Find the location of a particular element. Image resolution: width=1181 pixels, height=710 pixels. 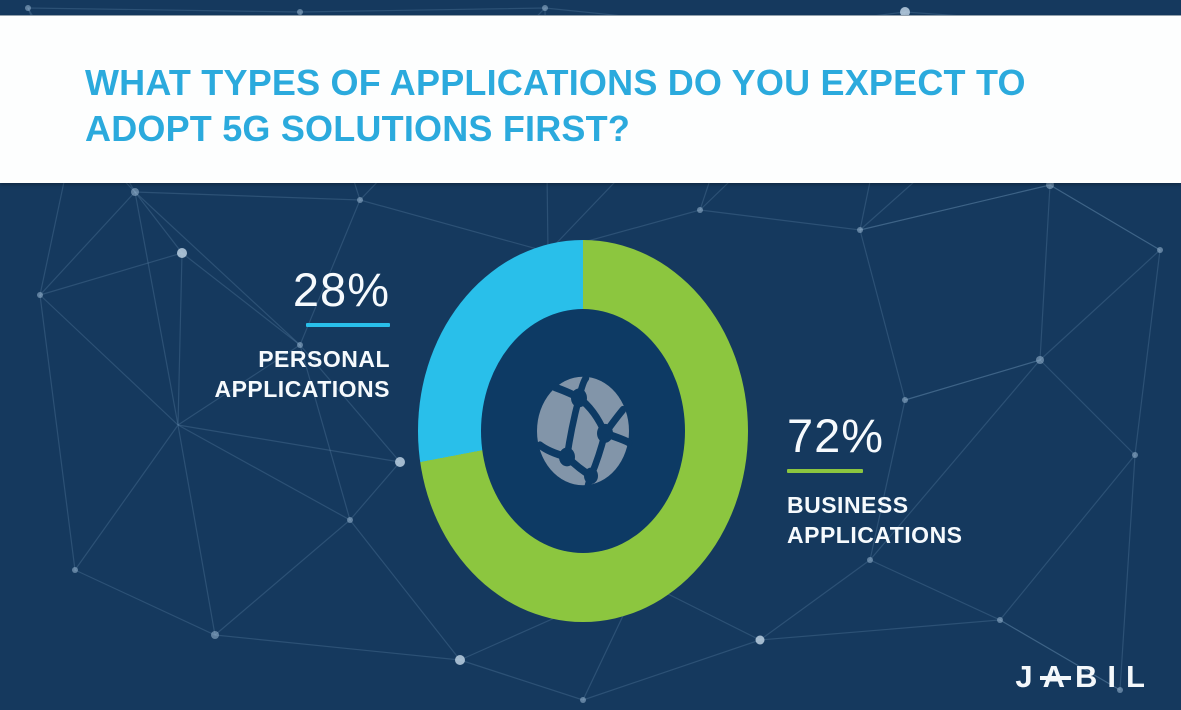

donut-chart-center is located at coordinates (583, 431).